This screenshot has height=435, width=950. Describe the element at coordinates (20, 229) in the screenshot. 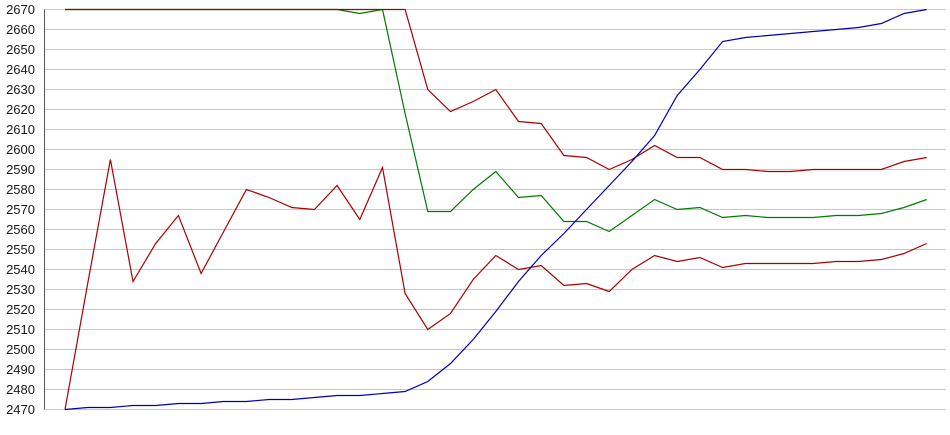

I see `y-tick-label: 2560` at that location.